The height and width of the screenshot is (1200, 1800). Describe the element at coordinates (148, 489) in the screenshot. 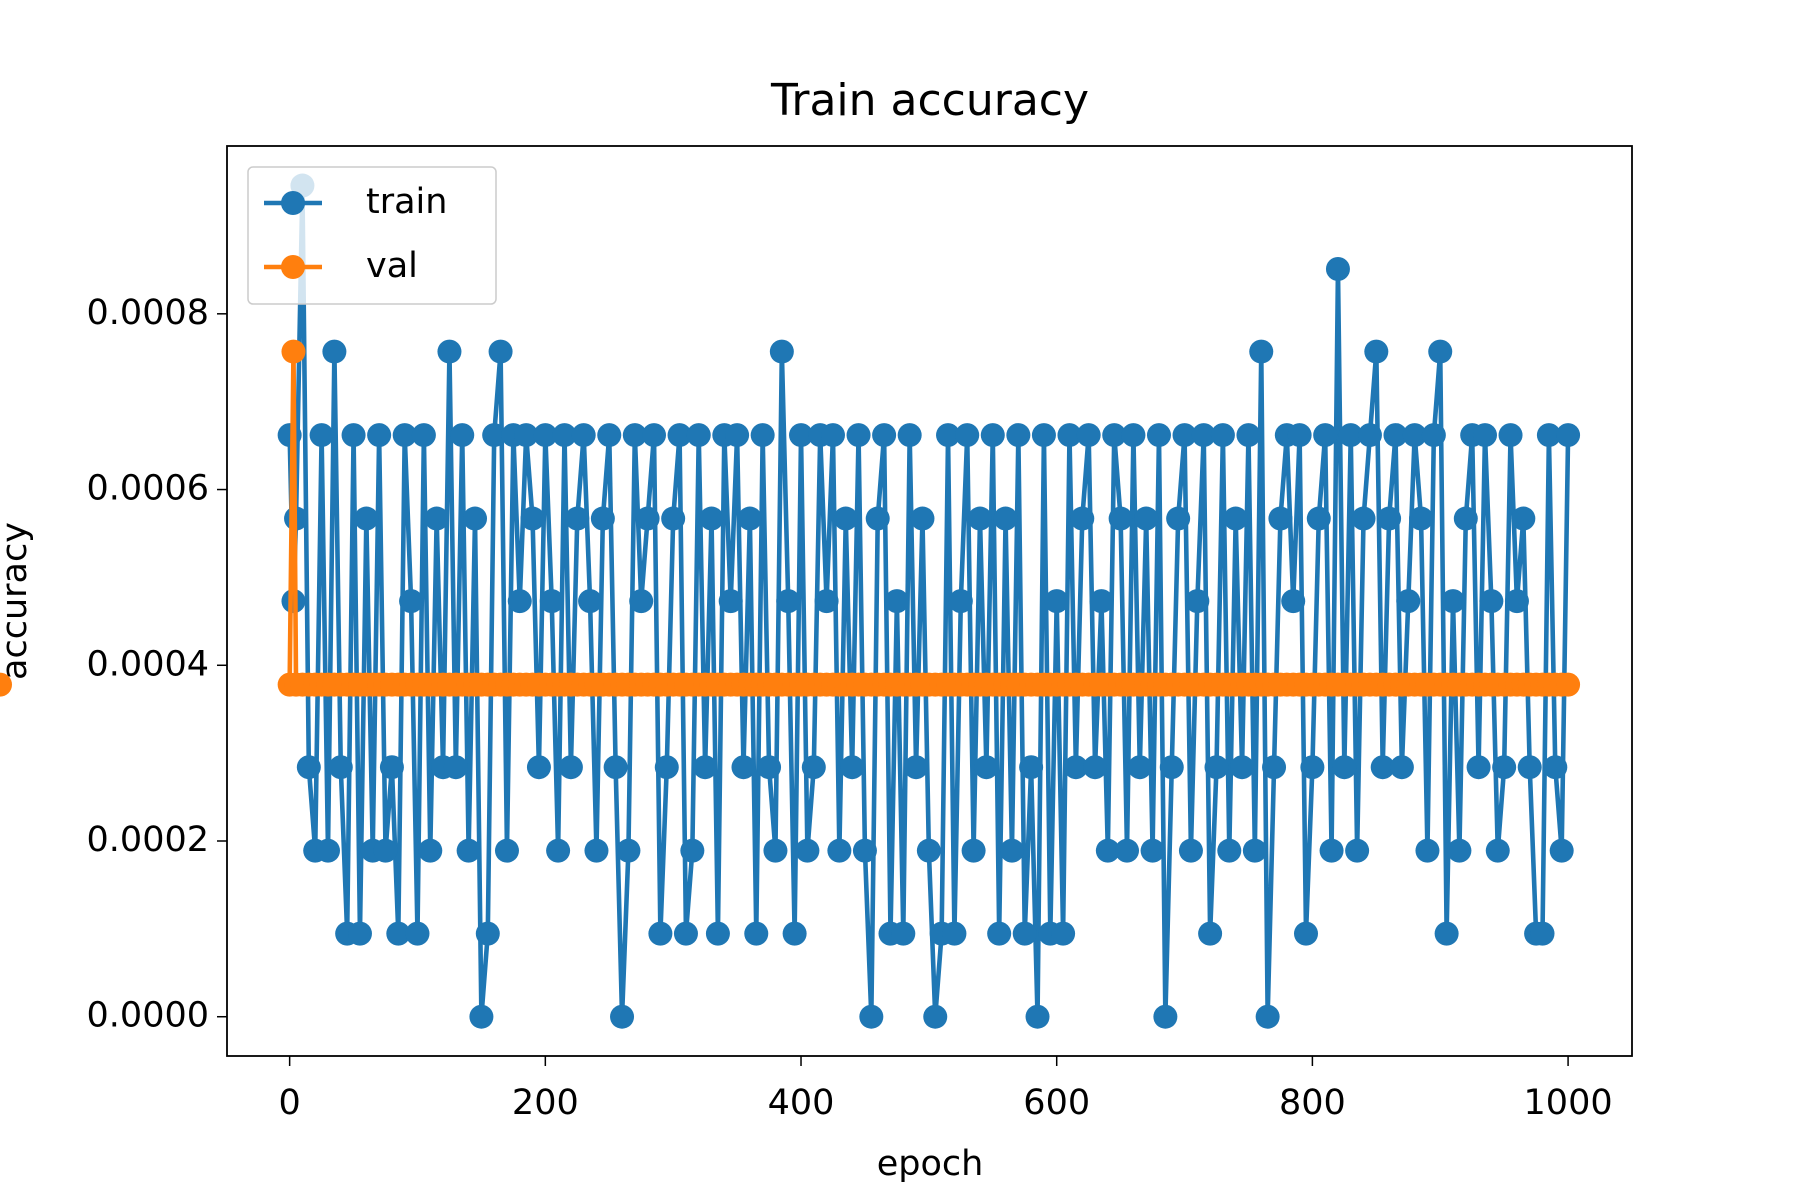

I see `y-tick-label: 0.0006` at that location.